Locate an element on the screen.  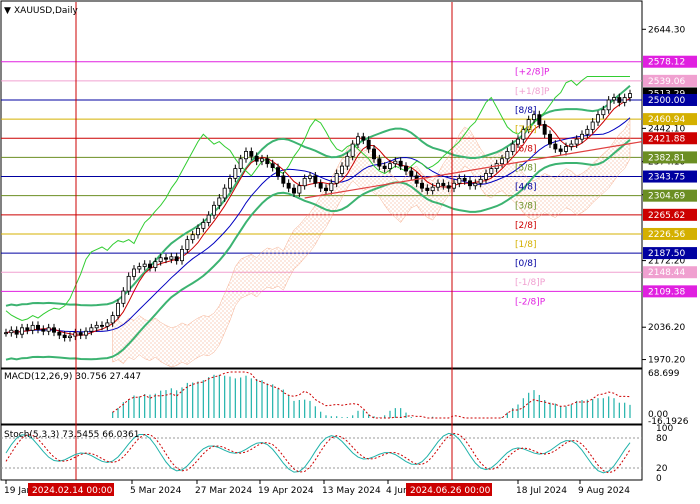
support-trendline is located at coordinates (473, 170).